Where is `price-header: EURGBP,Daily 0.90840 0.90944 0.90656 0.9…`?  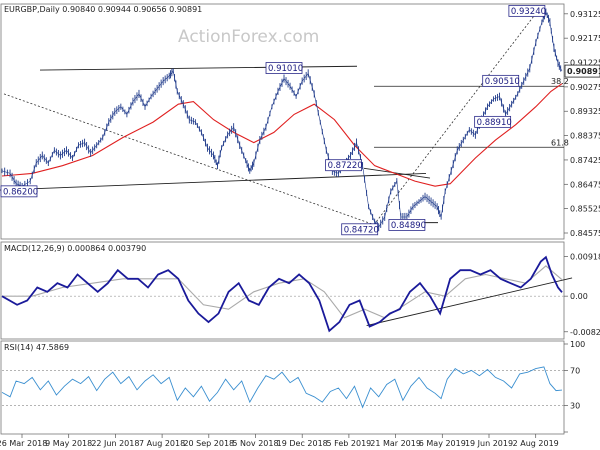
price-header: EURGBP,Daily 0.90840 0.90944 0.90656 0.9… is located at coordinates (103, 9).